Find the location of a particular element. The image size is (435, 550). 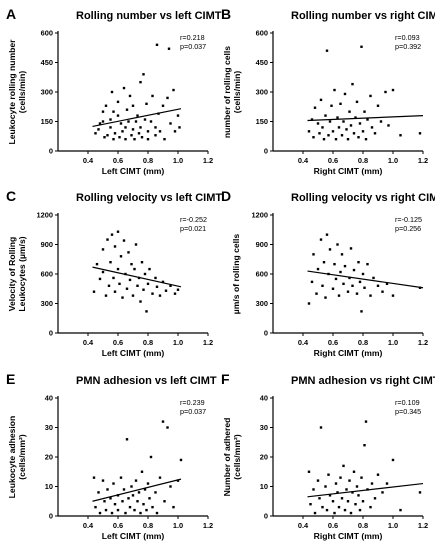

x-tick-label-d: 0.8 is located at coordinates (363, 342).